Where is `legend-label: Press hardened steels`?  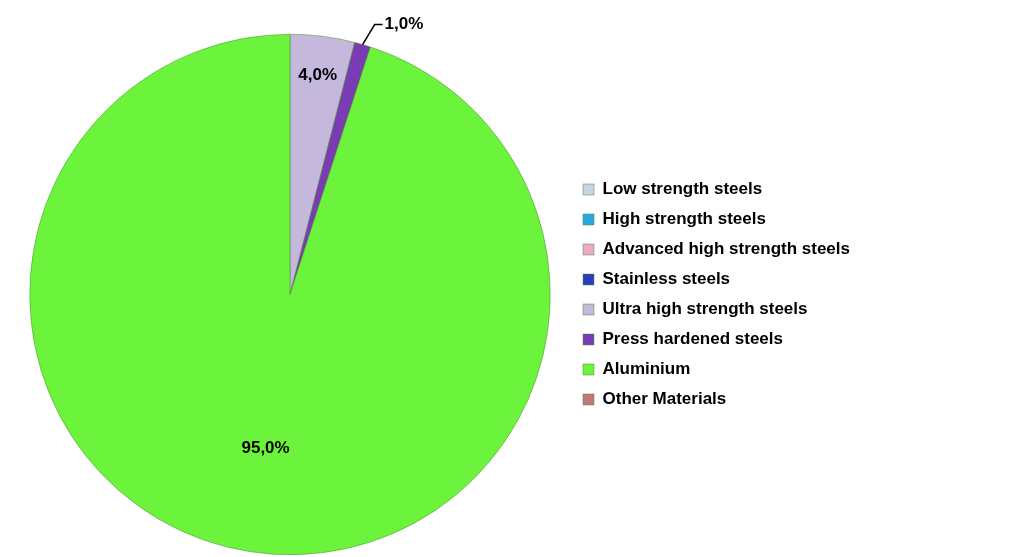
legend-label: Press hardened steels is located at coordinates (692, 339).